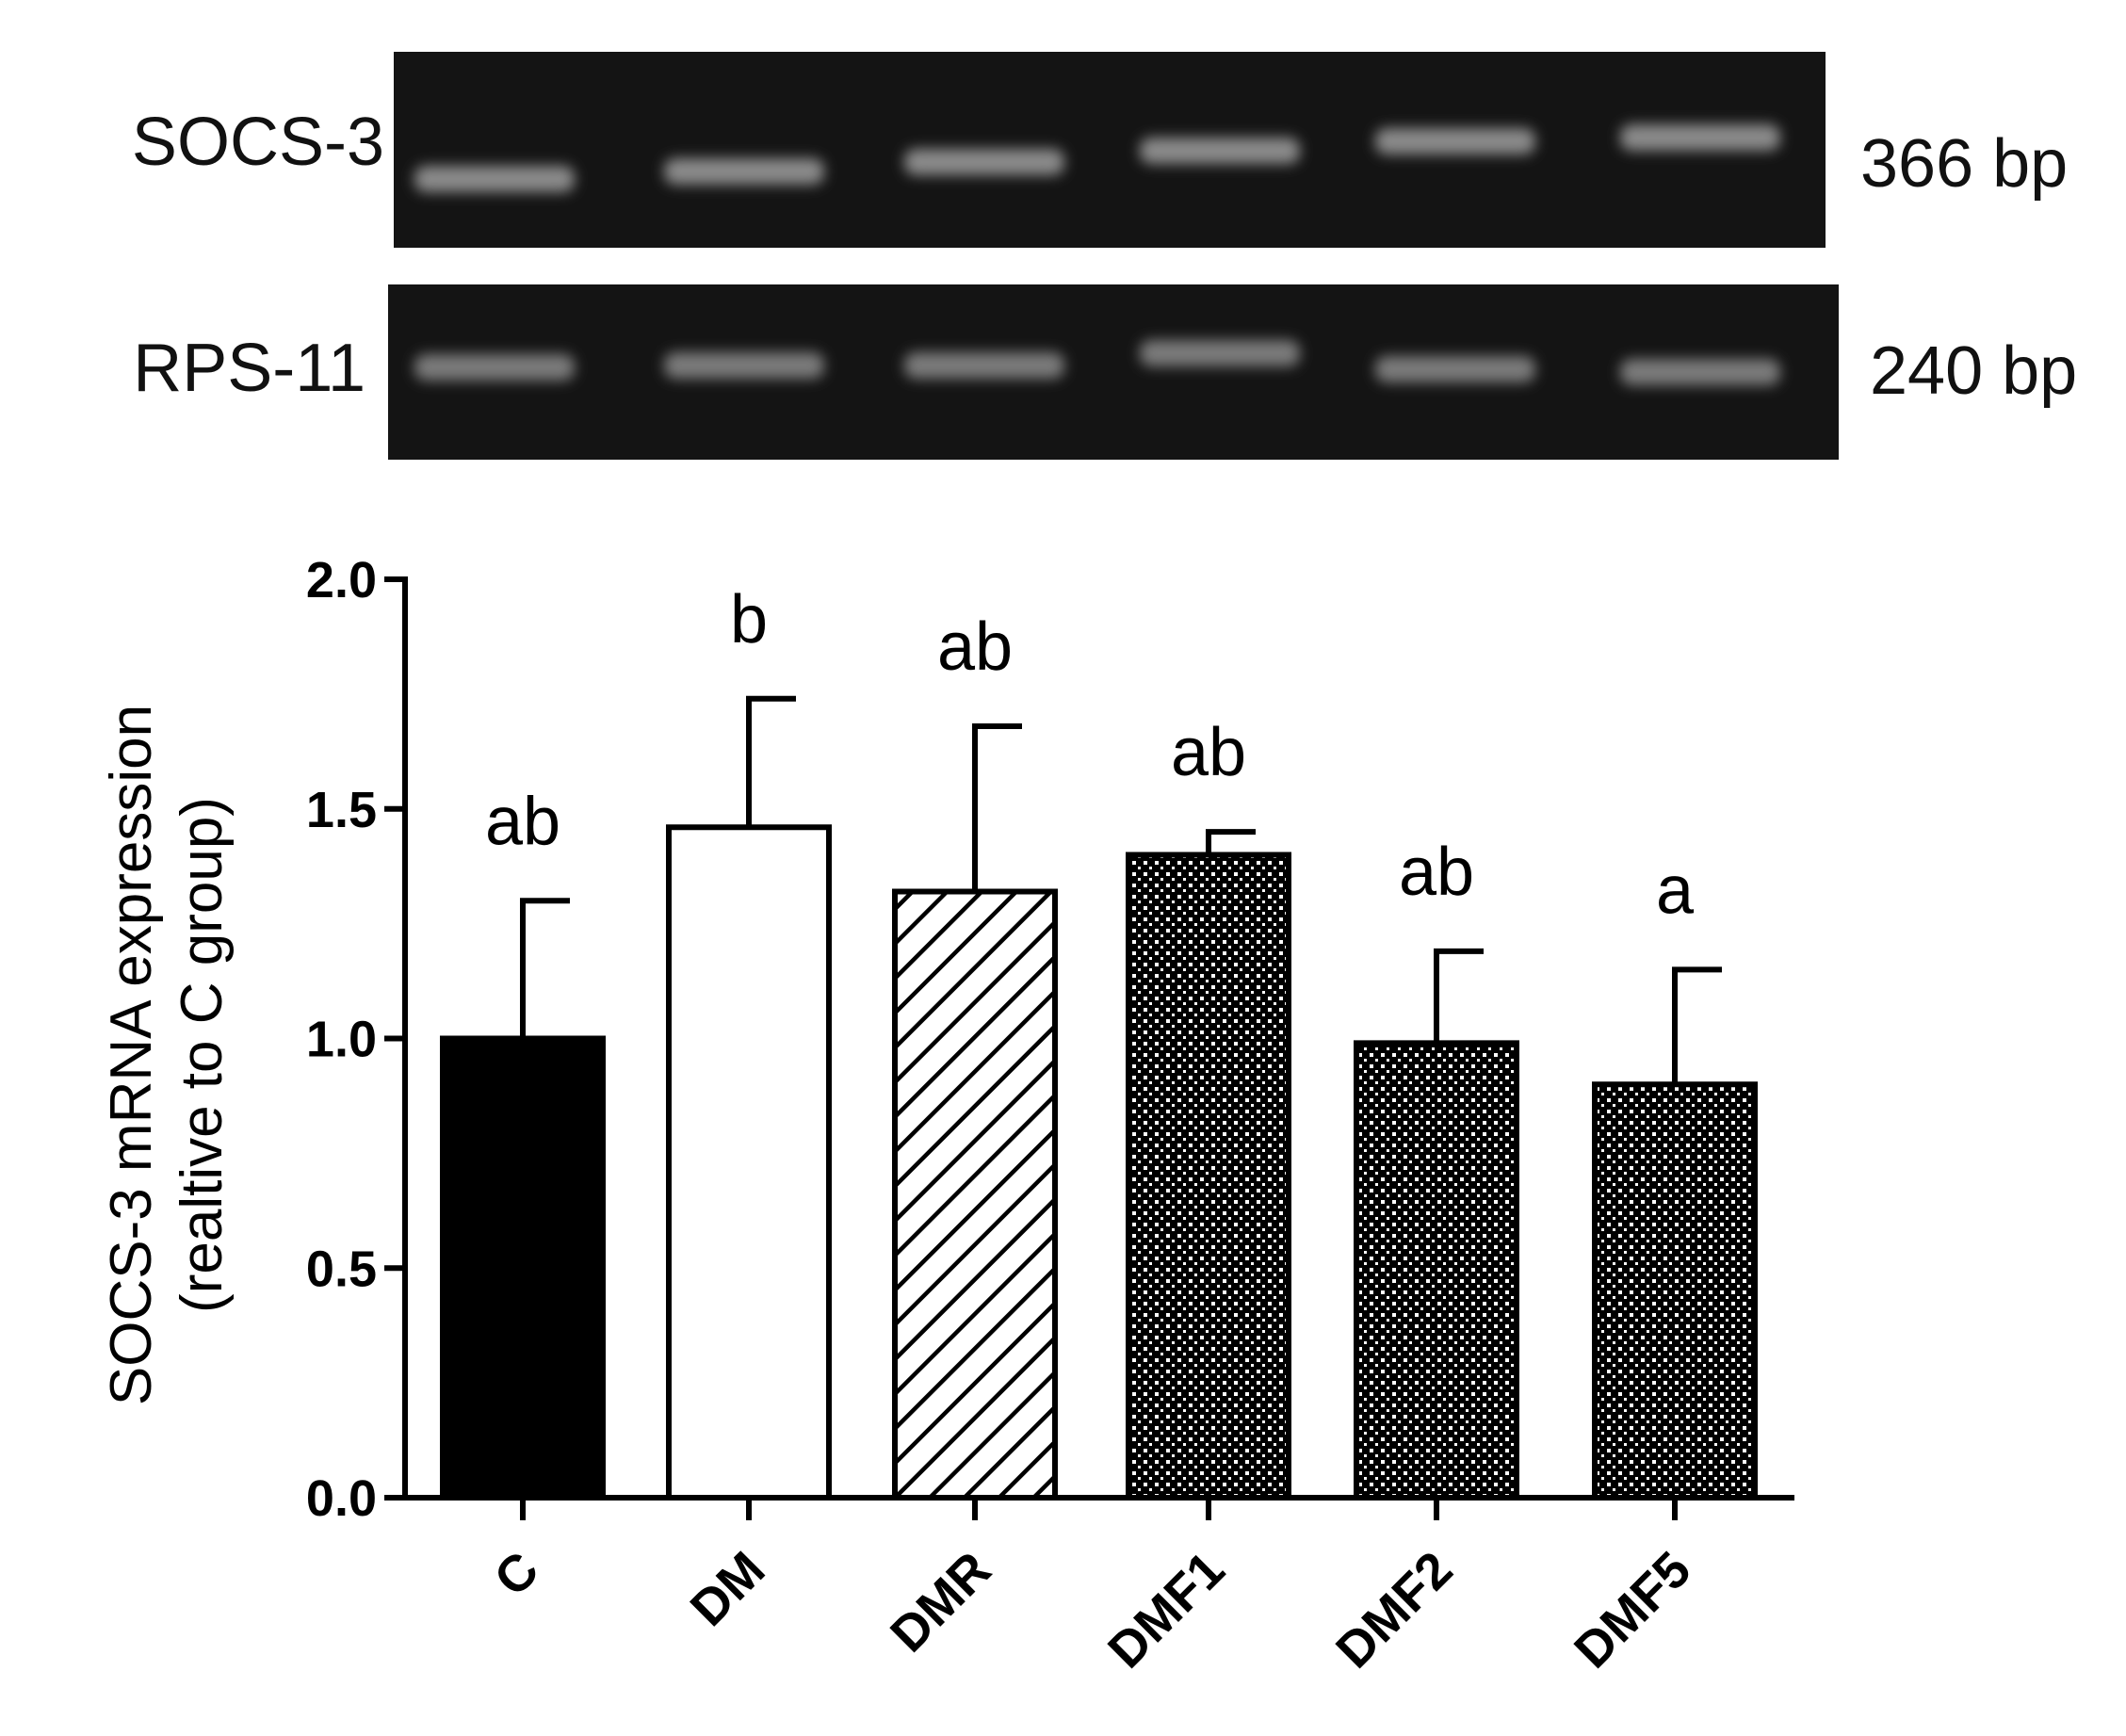 The width and height of the screenshot is (2126, 1736). I want to click on error-bars, so click(1121, 890).